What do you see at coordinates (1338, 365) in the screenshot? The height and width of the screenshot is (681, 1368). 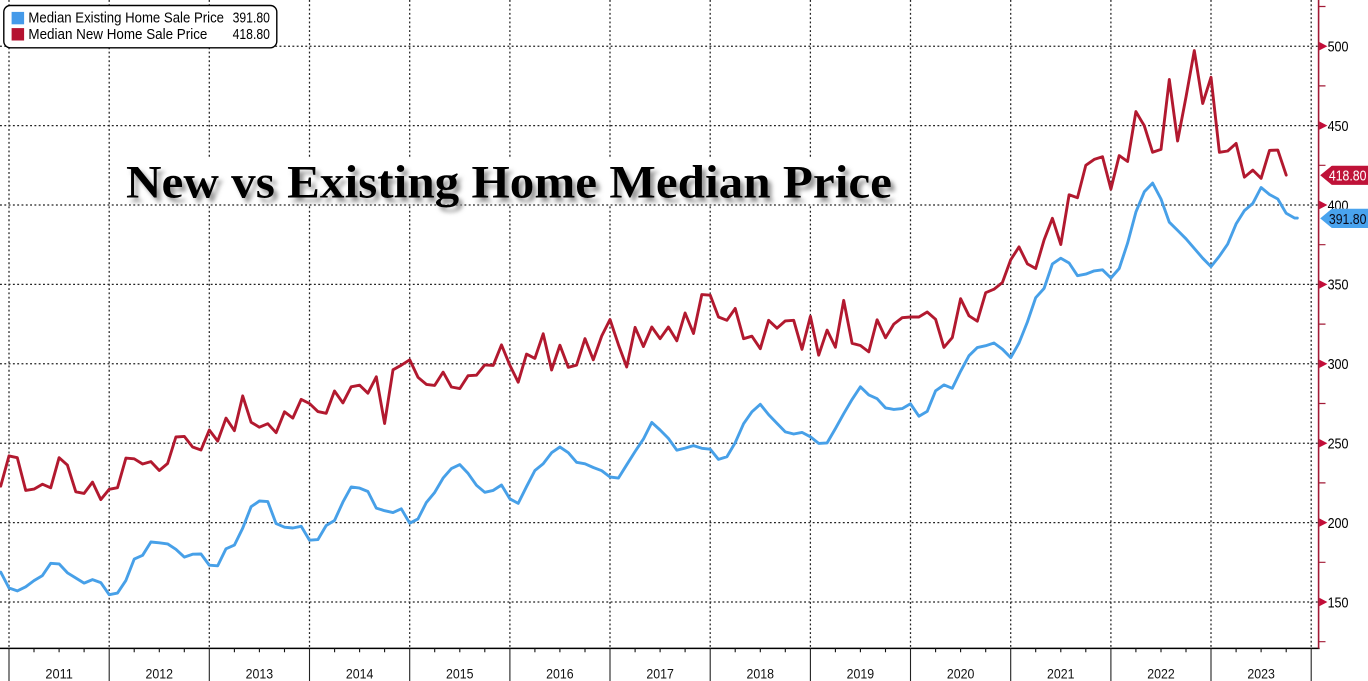 I see `svg-text: 300` at bounding box center [1338, 365].